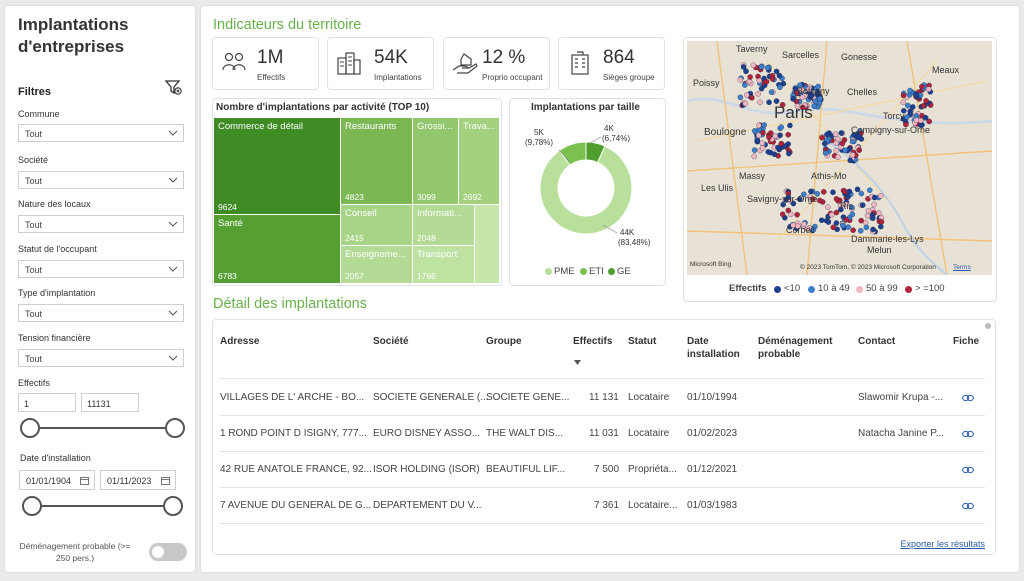  I want to click on treemap-tile-transport: Transport 1766, so click(443, 264).